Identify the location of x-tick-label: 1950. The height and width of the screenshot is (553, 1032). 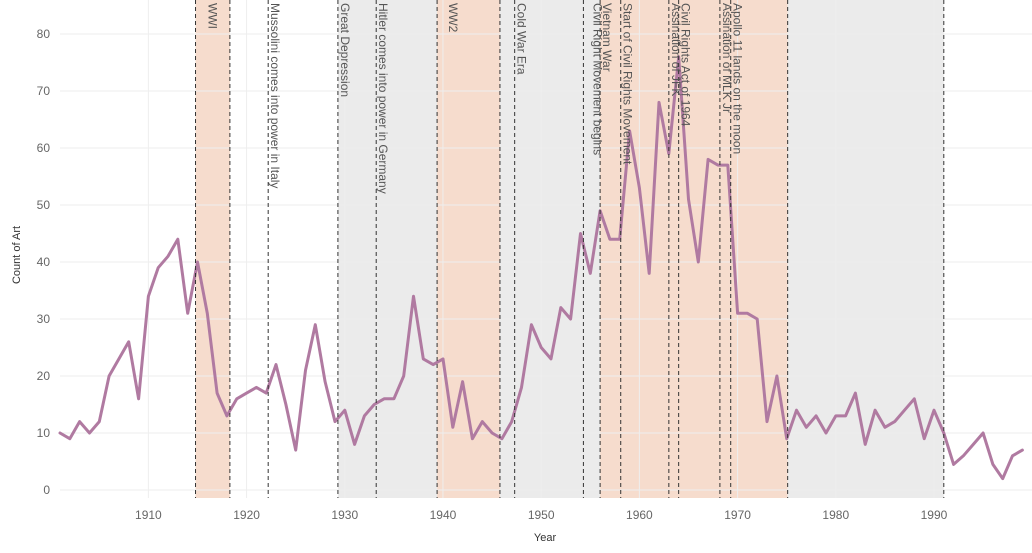
(541, 515).